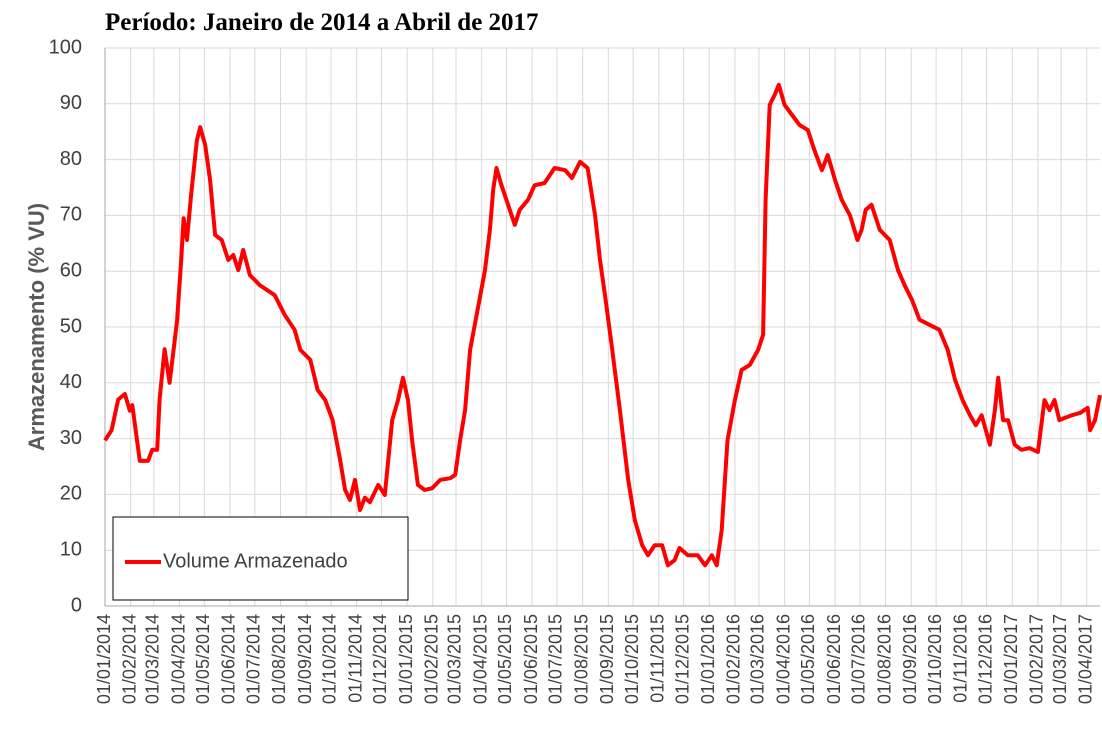 The width and height of the screenshot is (1102, 751). I want to click on x-tick-label: 01/01/2014, so click(104, 659).